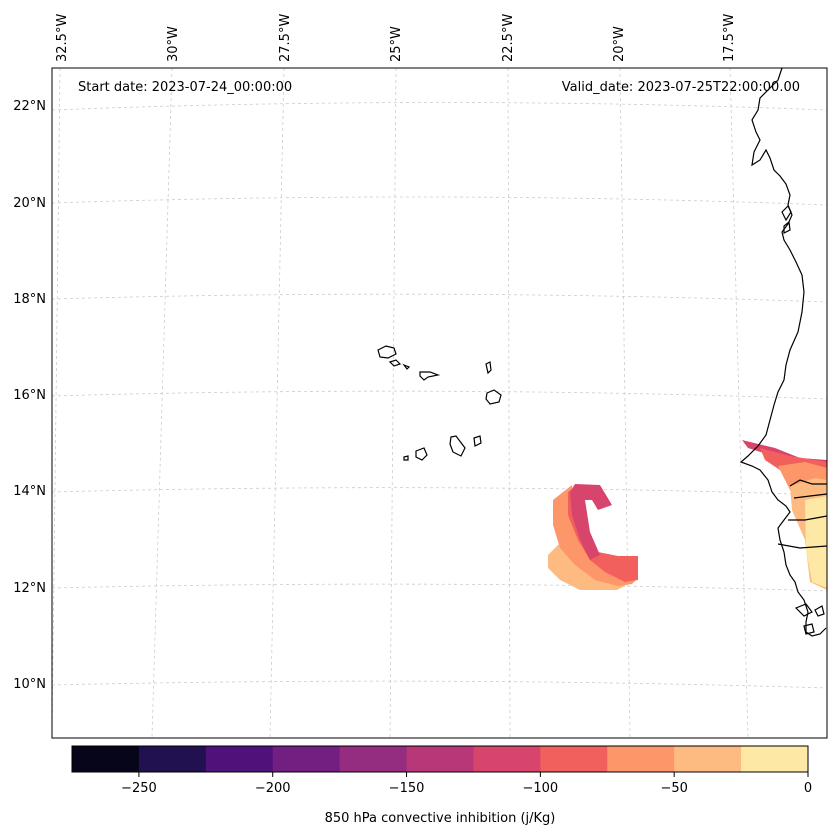 This screenshot has width=837, height=836. Describe the element at coordinates (673, 788) in the screenshot. I see `colorbar-tick-label: −50` at that location.